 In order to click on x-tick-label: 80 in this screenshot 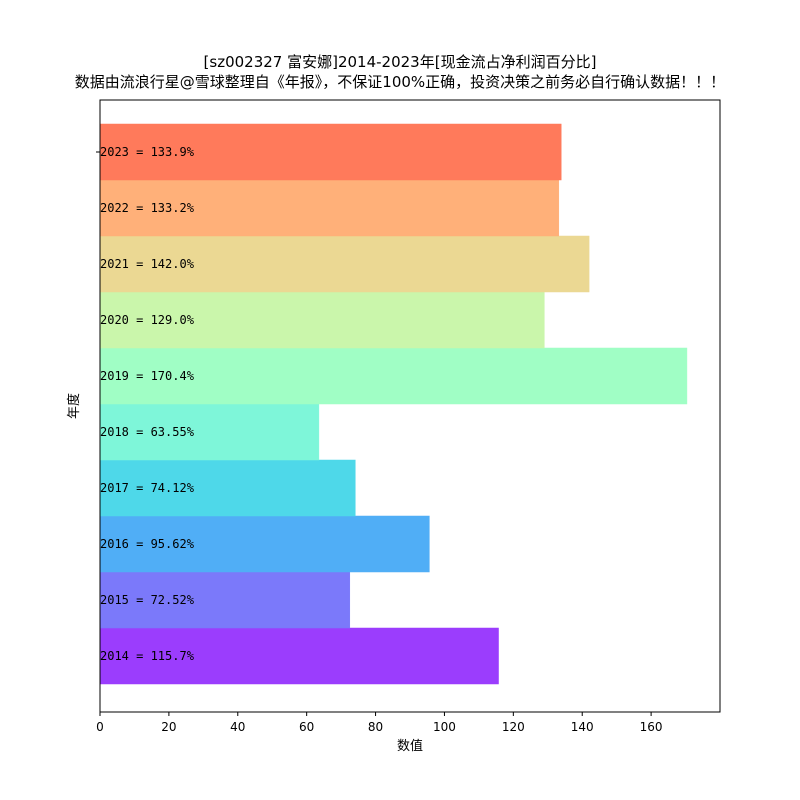, I will do `click(375, 727)`.